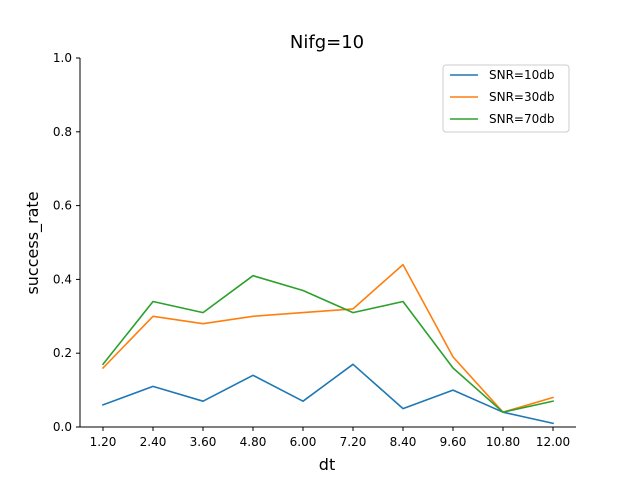  What do you see at coordinates (103, 442) in the screenshot?
I see `x-tick-label: 1.20` at bounding box center [103, 442].